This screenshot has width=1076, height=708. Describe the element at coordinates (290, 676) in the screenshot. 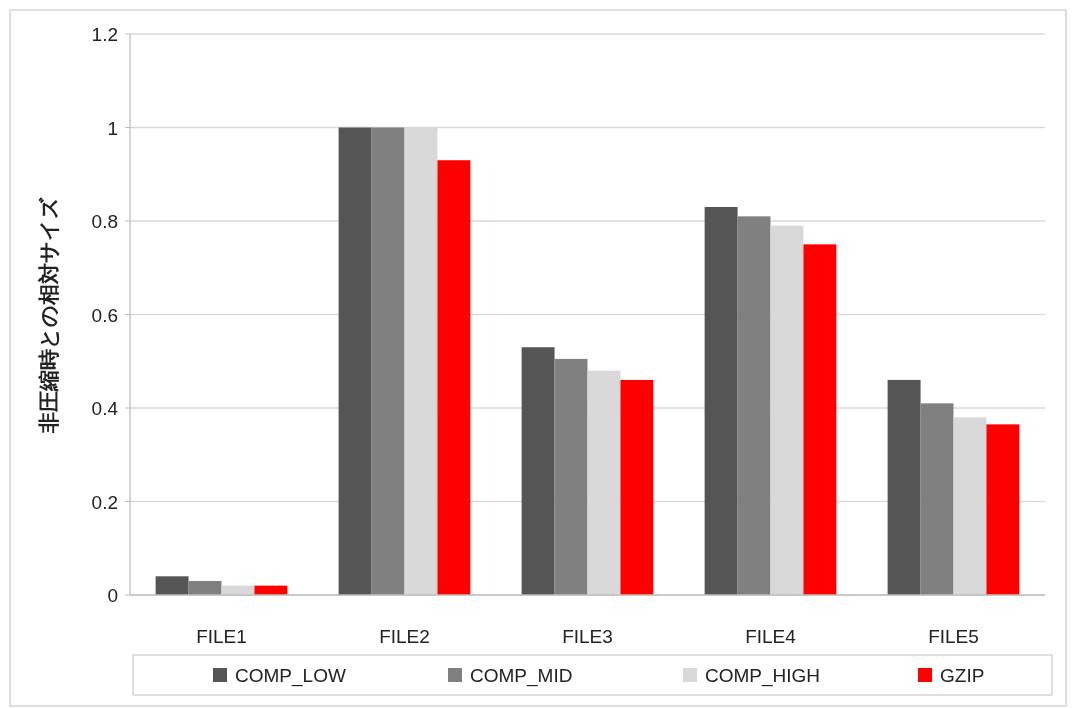

I see `legend-label: COMP_LOW` at that location.